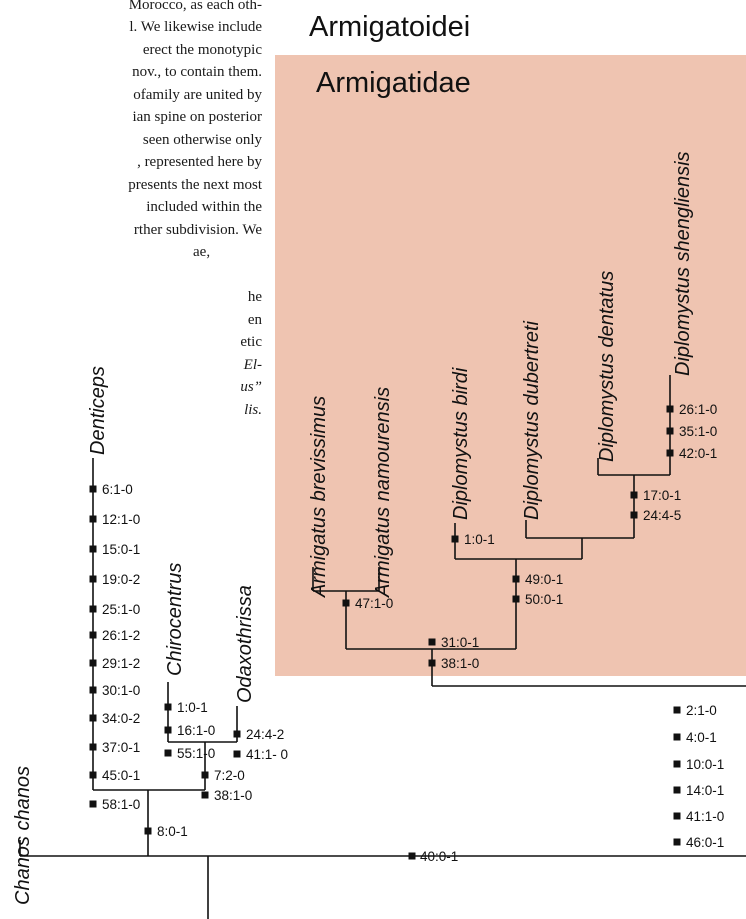 The height and width of the screenshot is (919, 746). Describe the element at coordinates (698, 431) in the screenshot. I see `change-label: 35:1-0` at that location.